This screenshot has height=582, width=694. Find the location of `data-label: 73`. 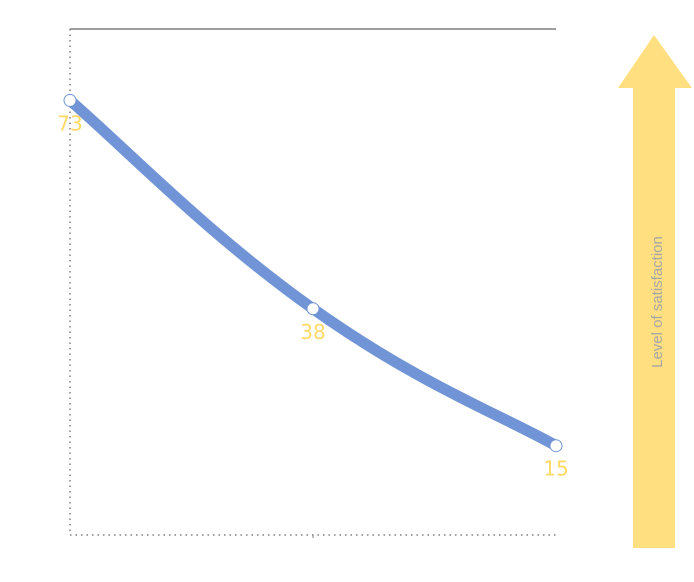

data-label: 73 is located at coordinates (69, 123).